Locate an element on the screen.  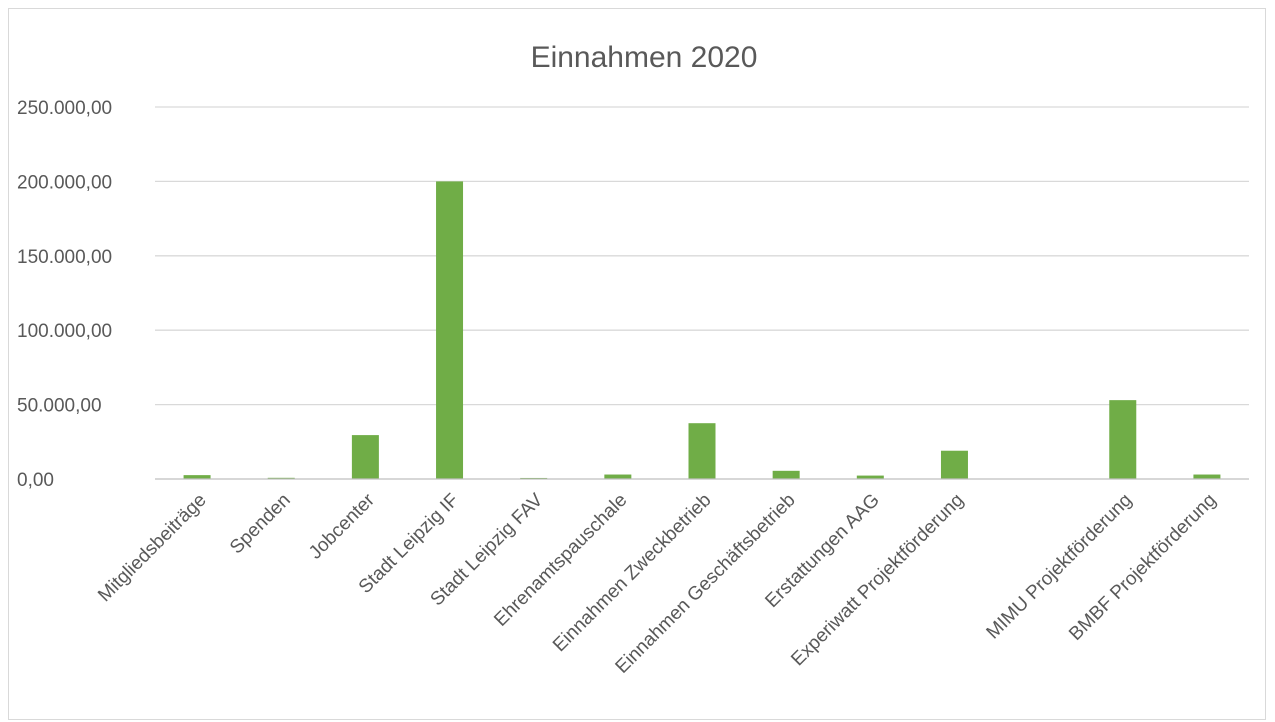
y-tick-label: 250.000,00 is located at coordinates (64, 108).